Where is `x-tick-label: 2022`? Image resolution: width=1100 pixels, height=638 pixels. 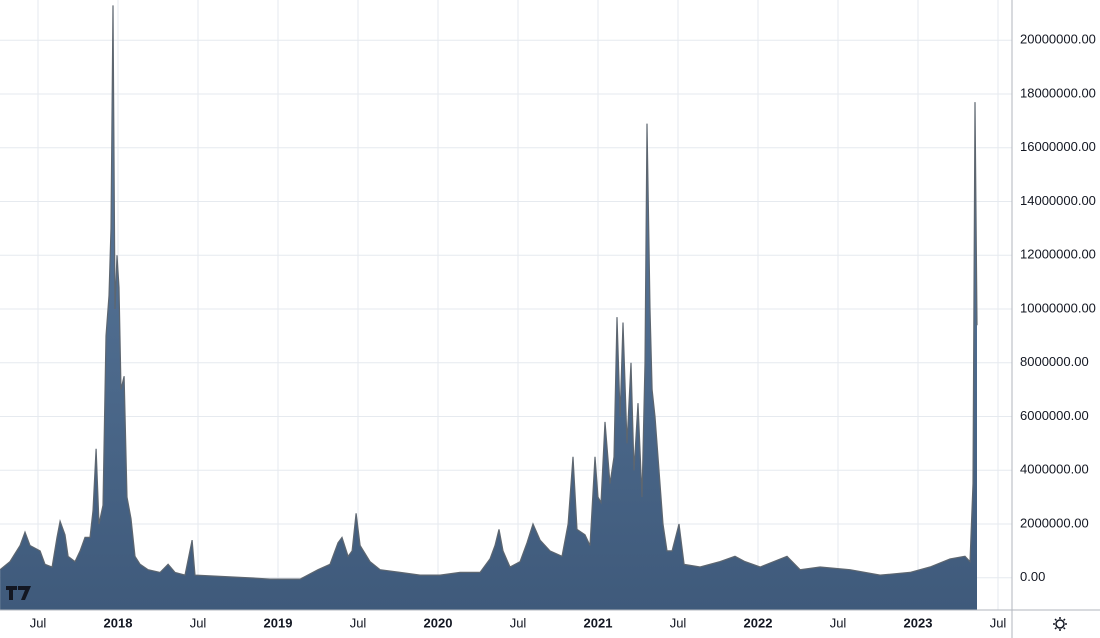 x-tick-label: 2022 is located at coordinates (758, 622).